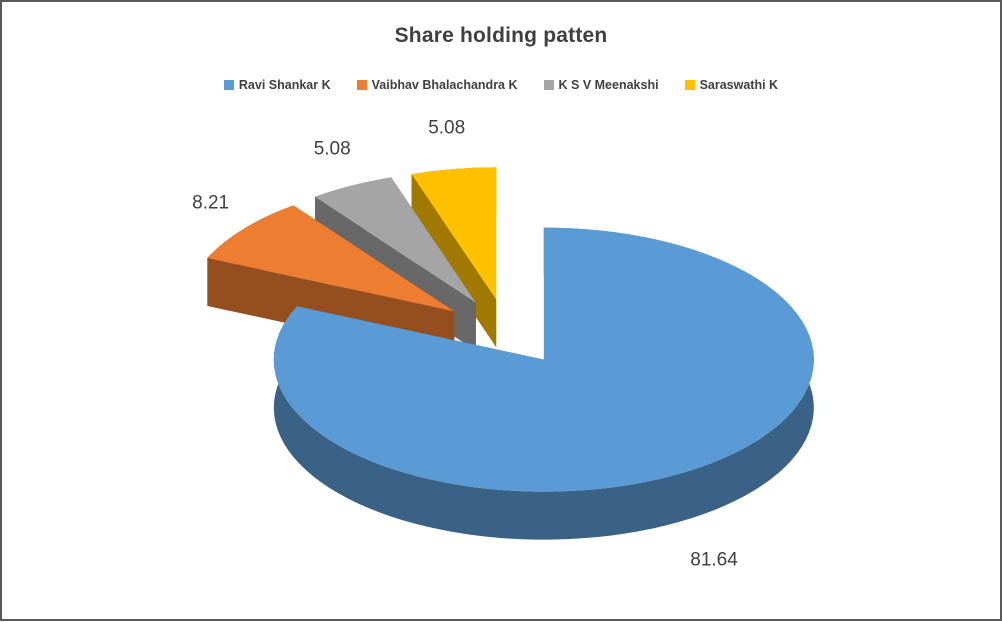  I want to click on legend-item-k-s-v-meenakshi: K S V Meenakshi, so click(601, 85).